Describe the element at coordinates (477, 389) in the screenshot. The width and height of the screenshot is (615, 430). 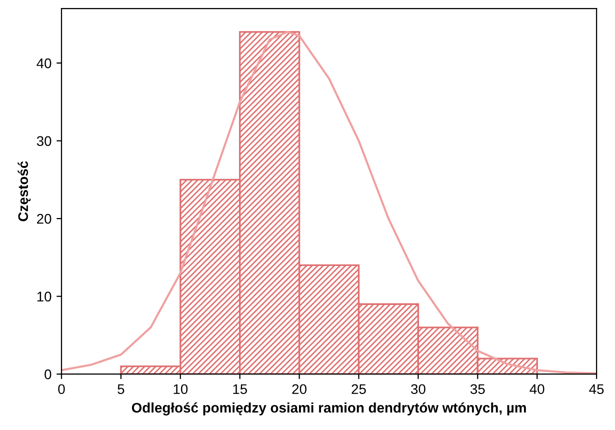
I see `x-tick-label: 35` at that location.